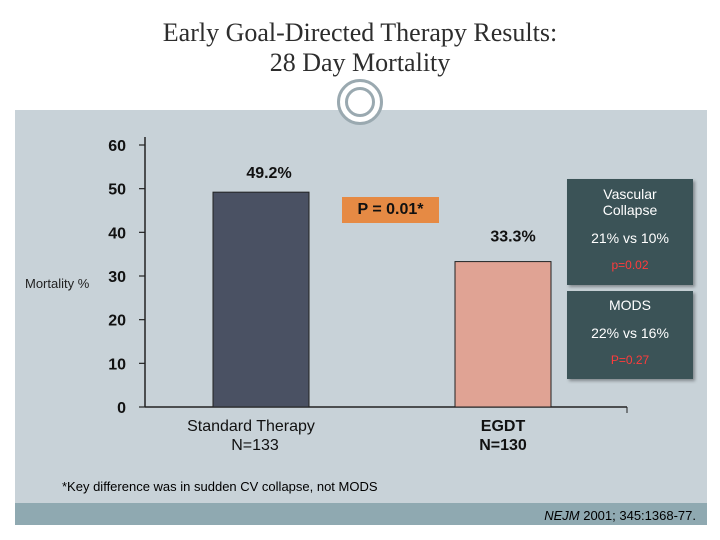 Image resolution: width=720 pixels, height=540 pixels. What do you see at coordinates (360, 62) in the screenshot?
I see `title-line-2: 28 Day Mortality` at bounding box center [360, 62].